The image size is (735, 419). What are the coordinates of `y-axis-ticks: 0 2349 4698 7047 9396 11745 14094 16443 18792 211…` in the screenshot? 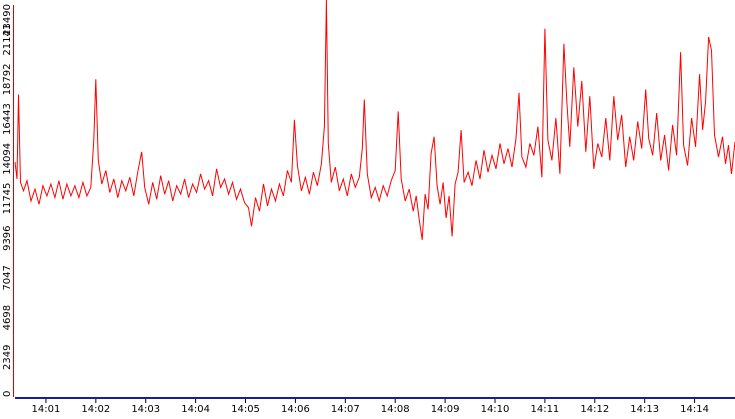 It's located at (7, 200).